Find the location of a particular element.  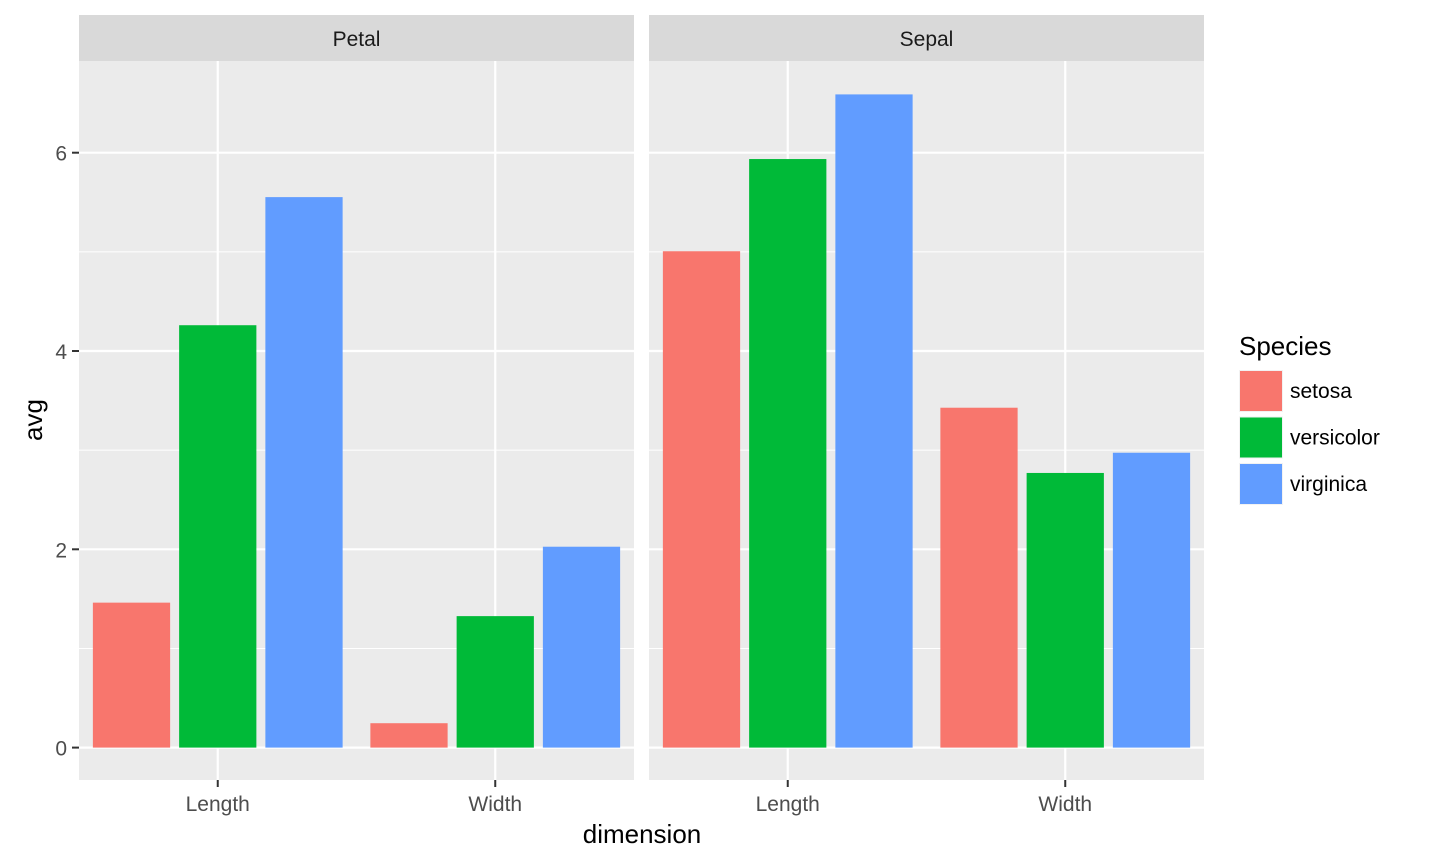

bar-petal-width-virginica is located at coordinates (581, 647).